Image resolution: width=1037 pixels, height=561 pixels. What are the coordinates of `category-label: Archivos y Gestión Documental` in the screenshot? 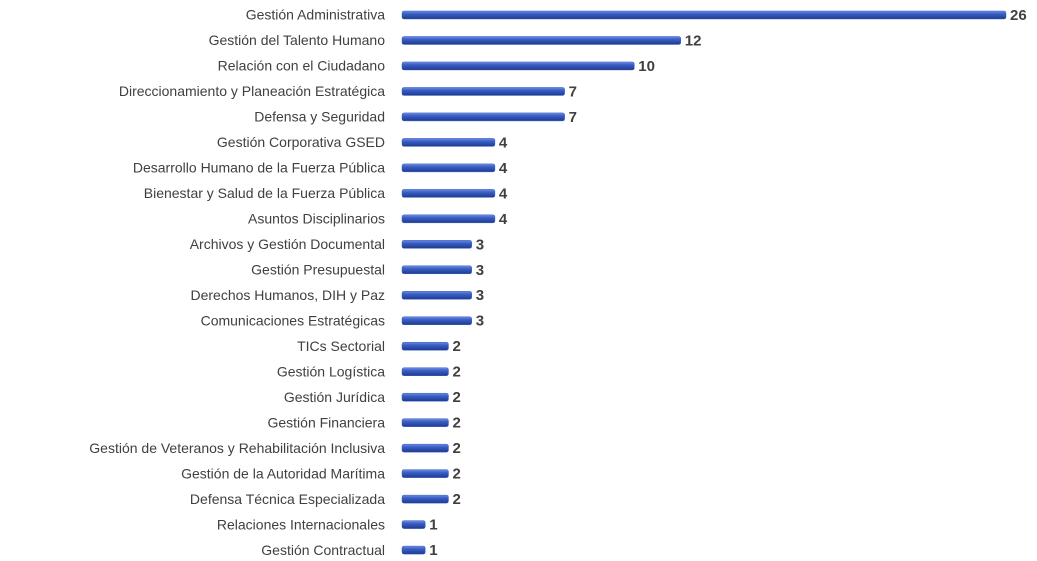 It's located at (287, 244).